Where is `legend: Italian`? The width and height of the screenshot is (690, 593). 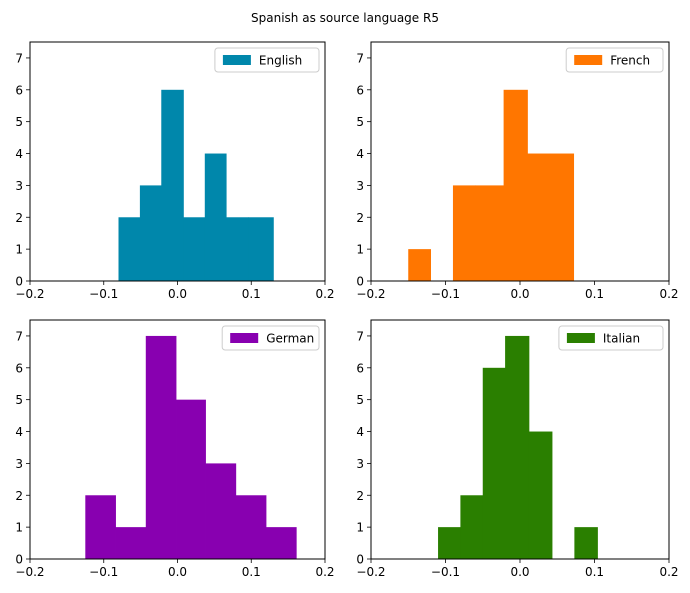
legend: Italian is located at coordinates (611, 338).